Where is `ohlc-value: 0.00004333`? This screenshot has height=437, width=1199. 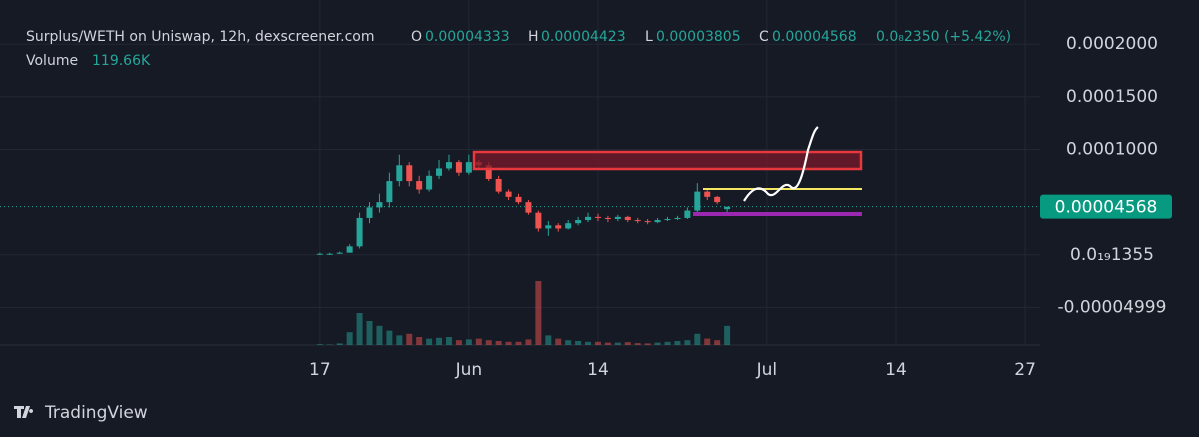
ohlc-value: 0.00004333 is located at coordinates (467, 37).